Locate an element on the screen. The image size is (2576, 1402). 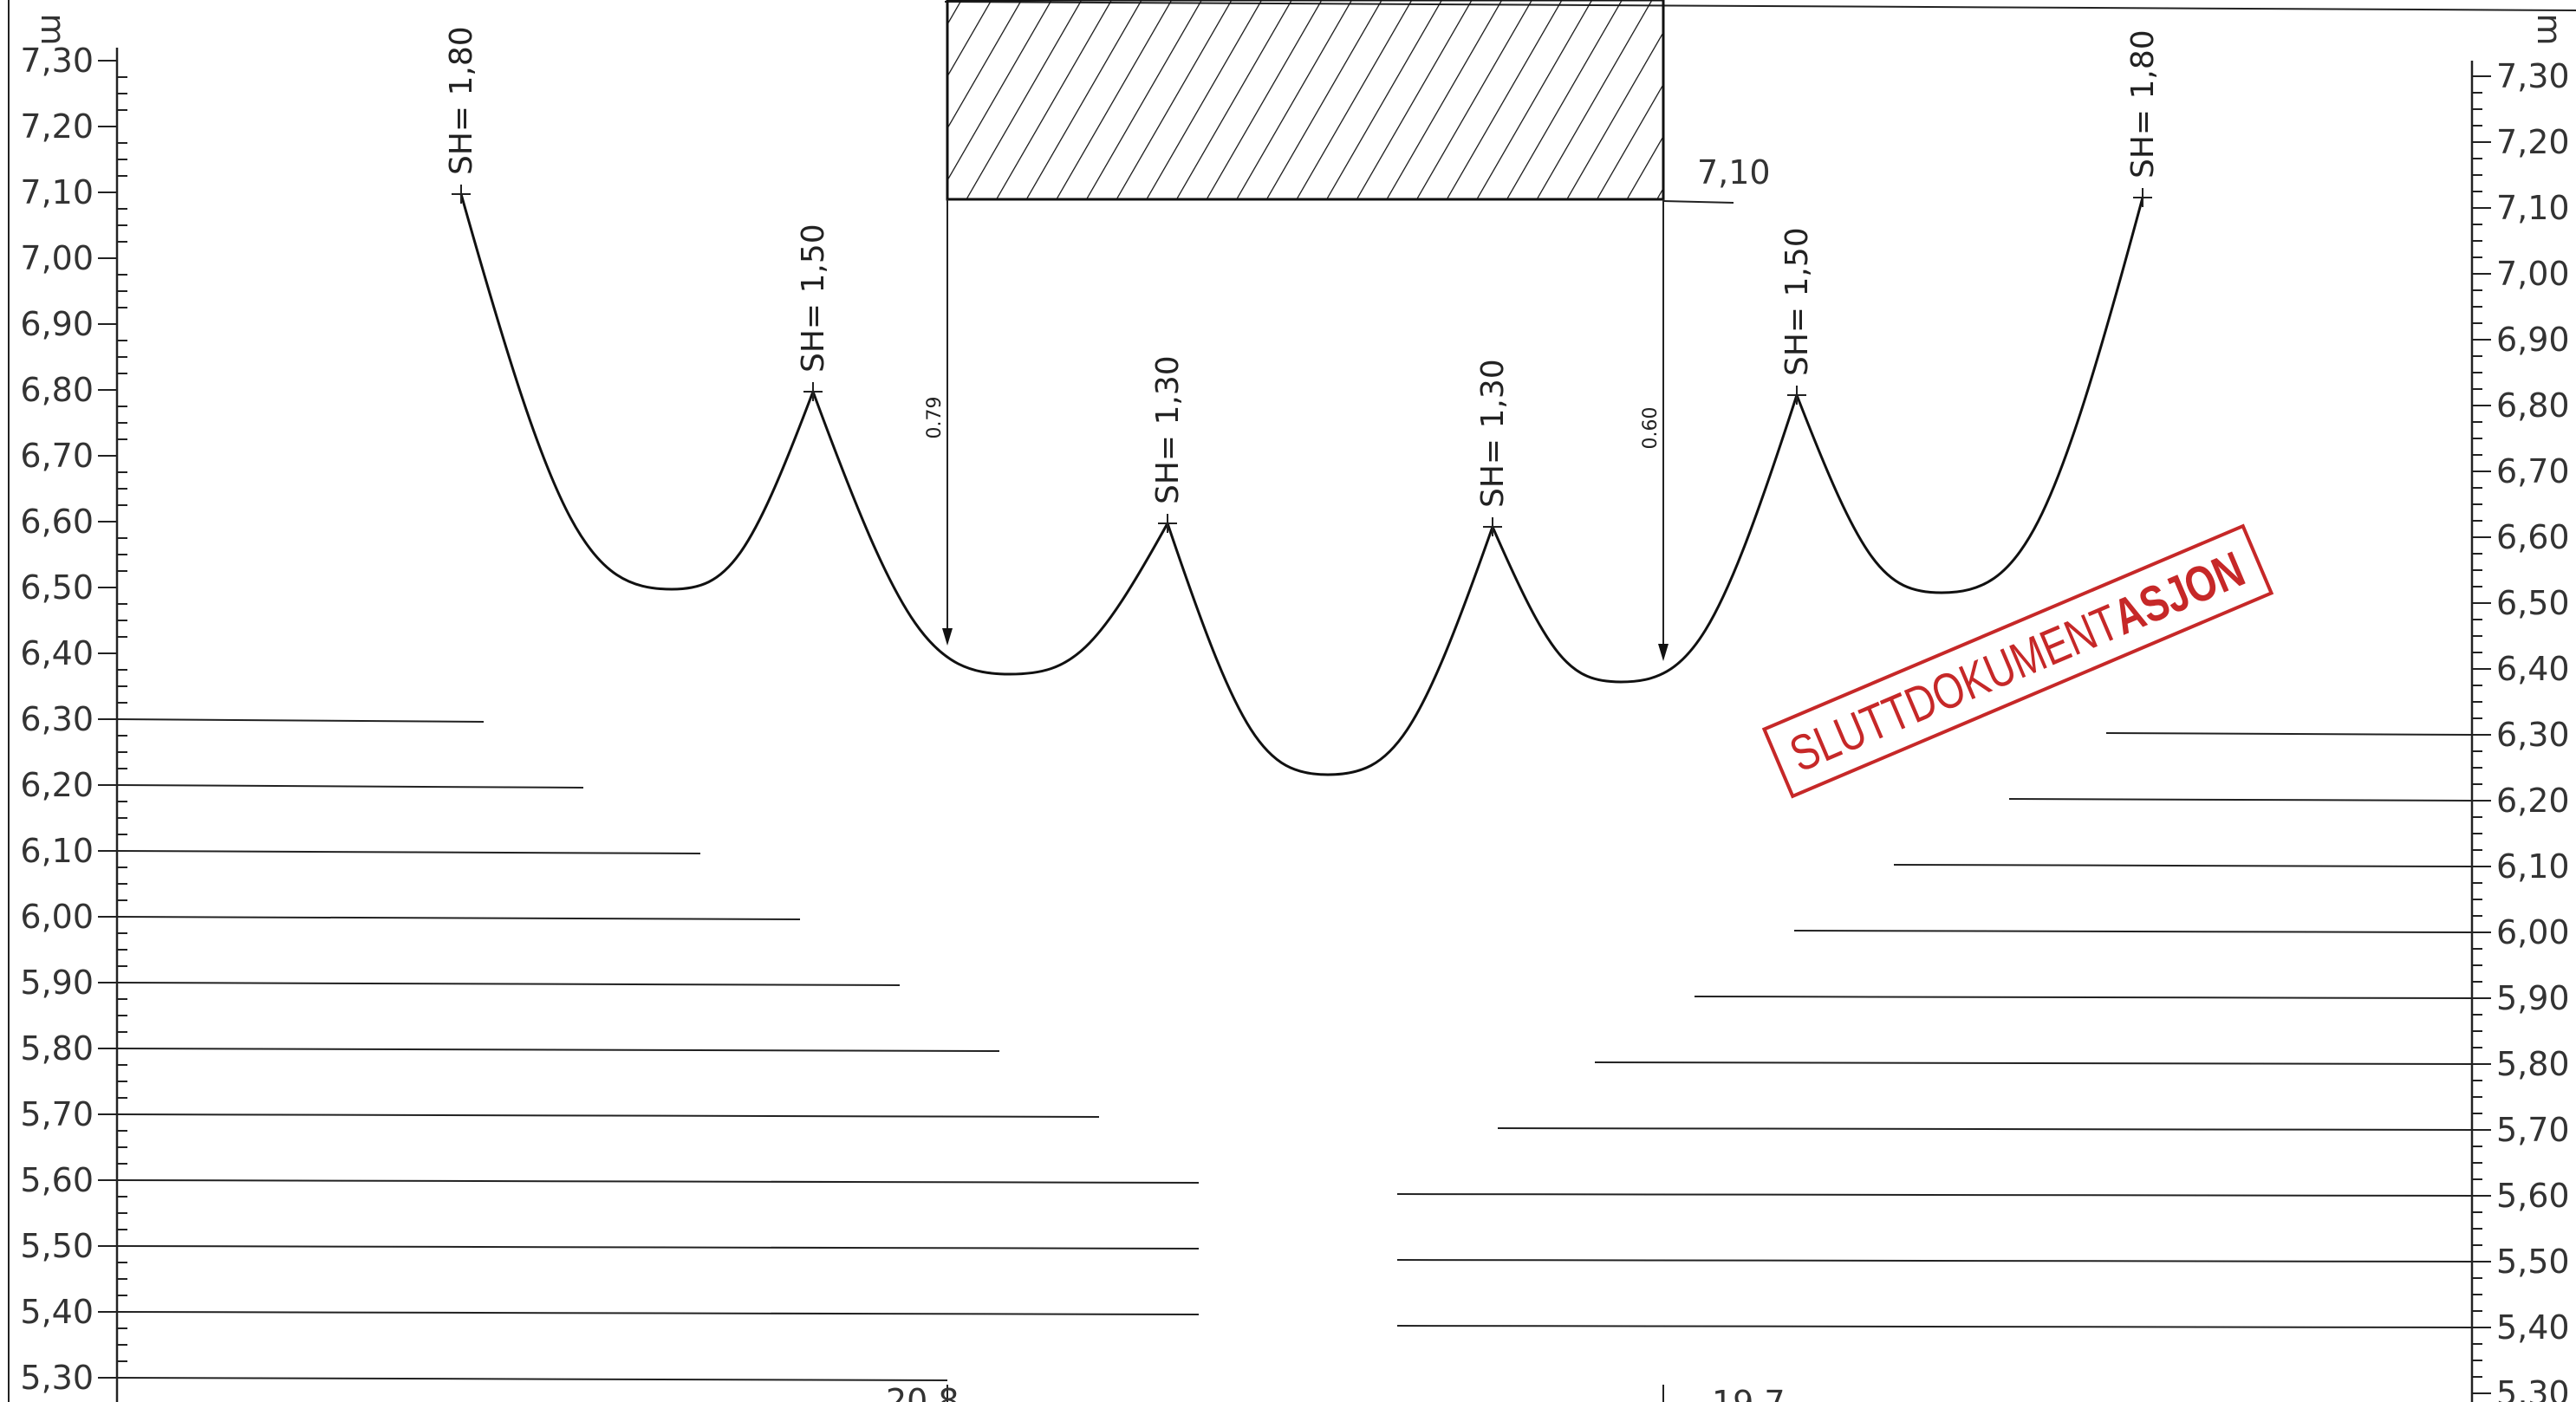
right-tick-label: 5,90 is located at coordinates (2533, 998).